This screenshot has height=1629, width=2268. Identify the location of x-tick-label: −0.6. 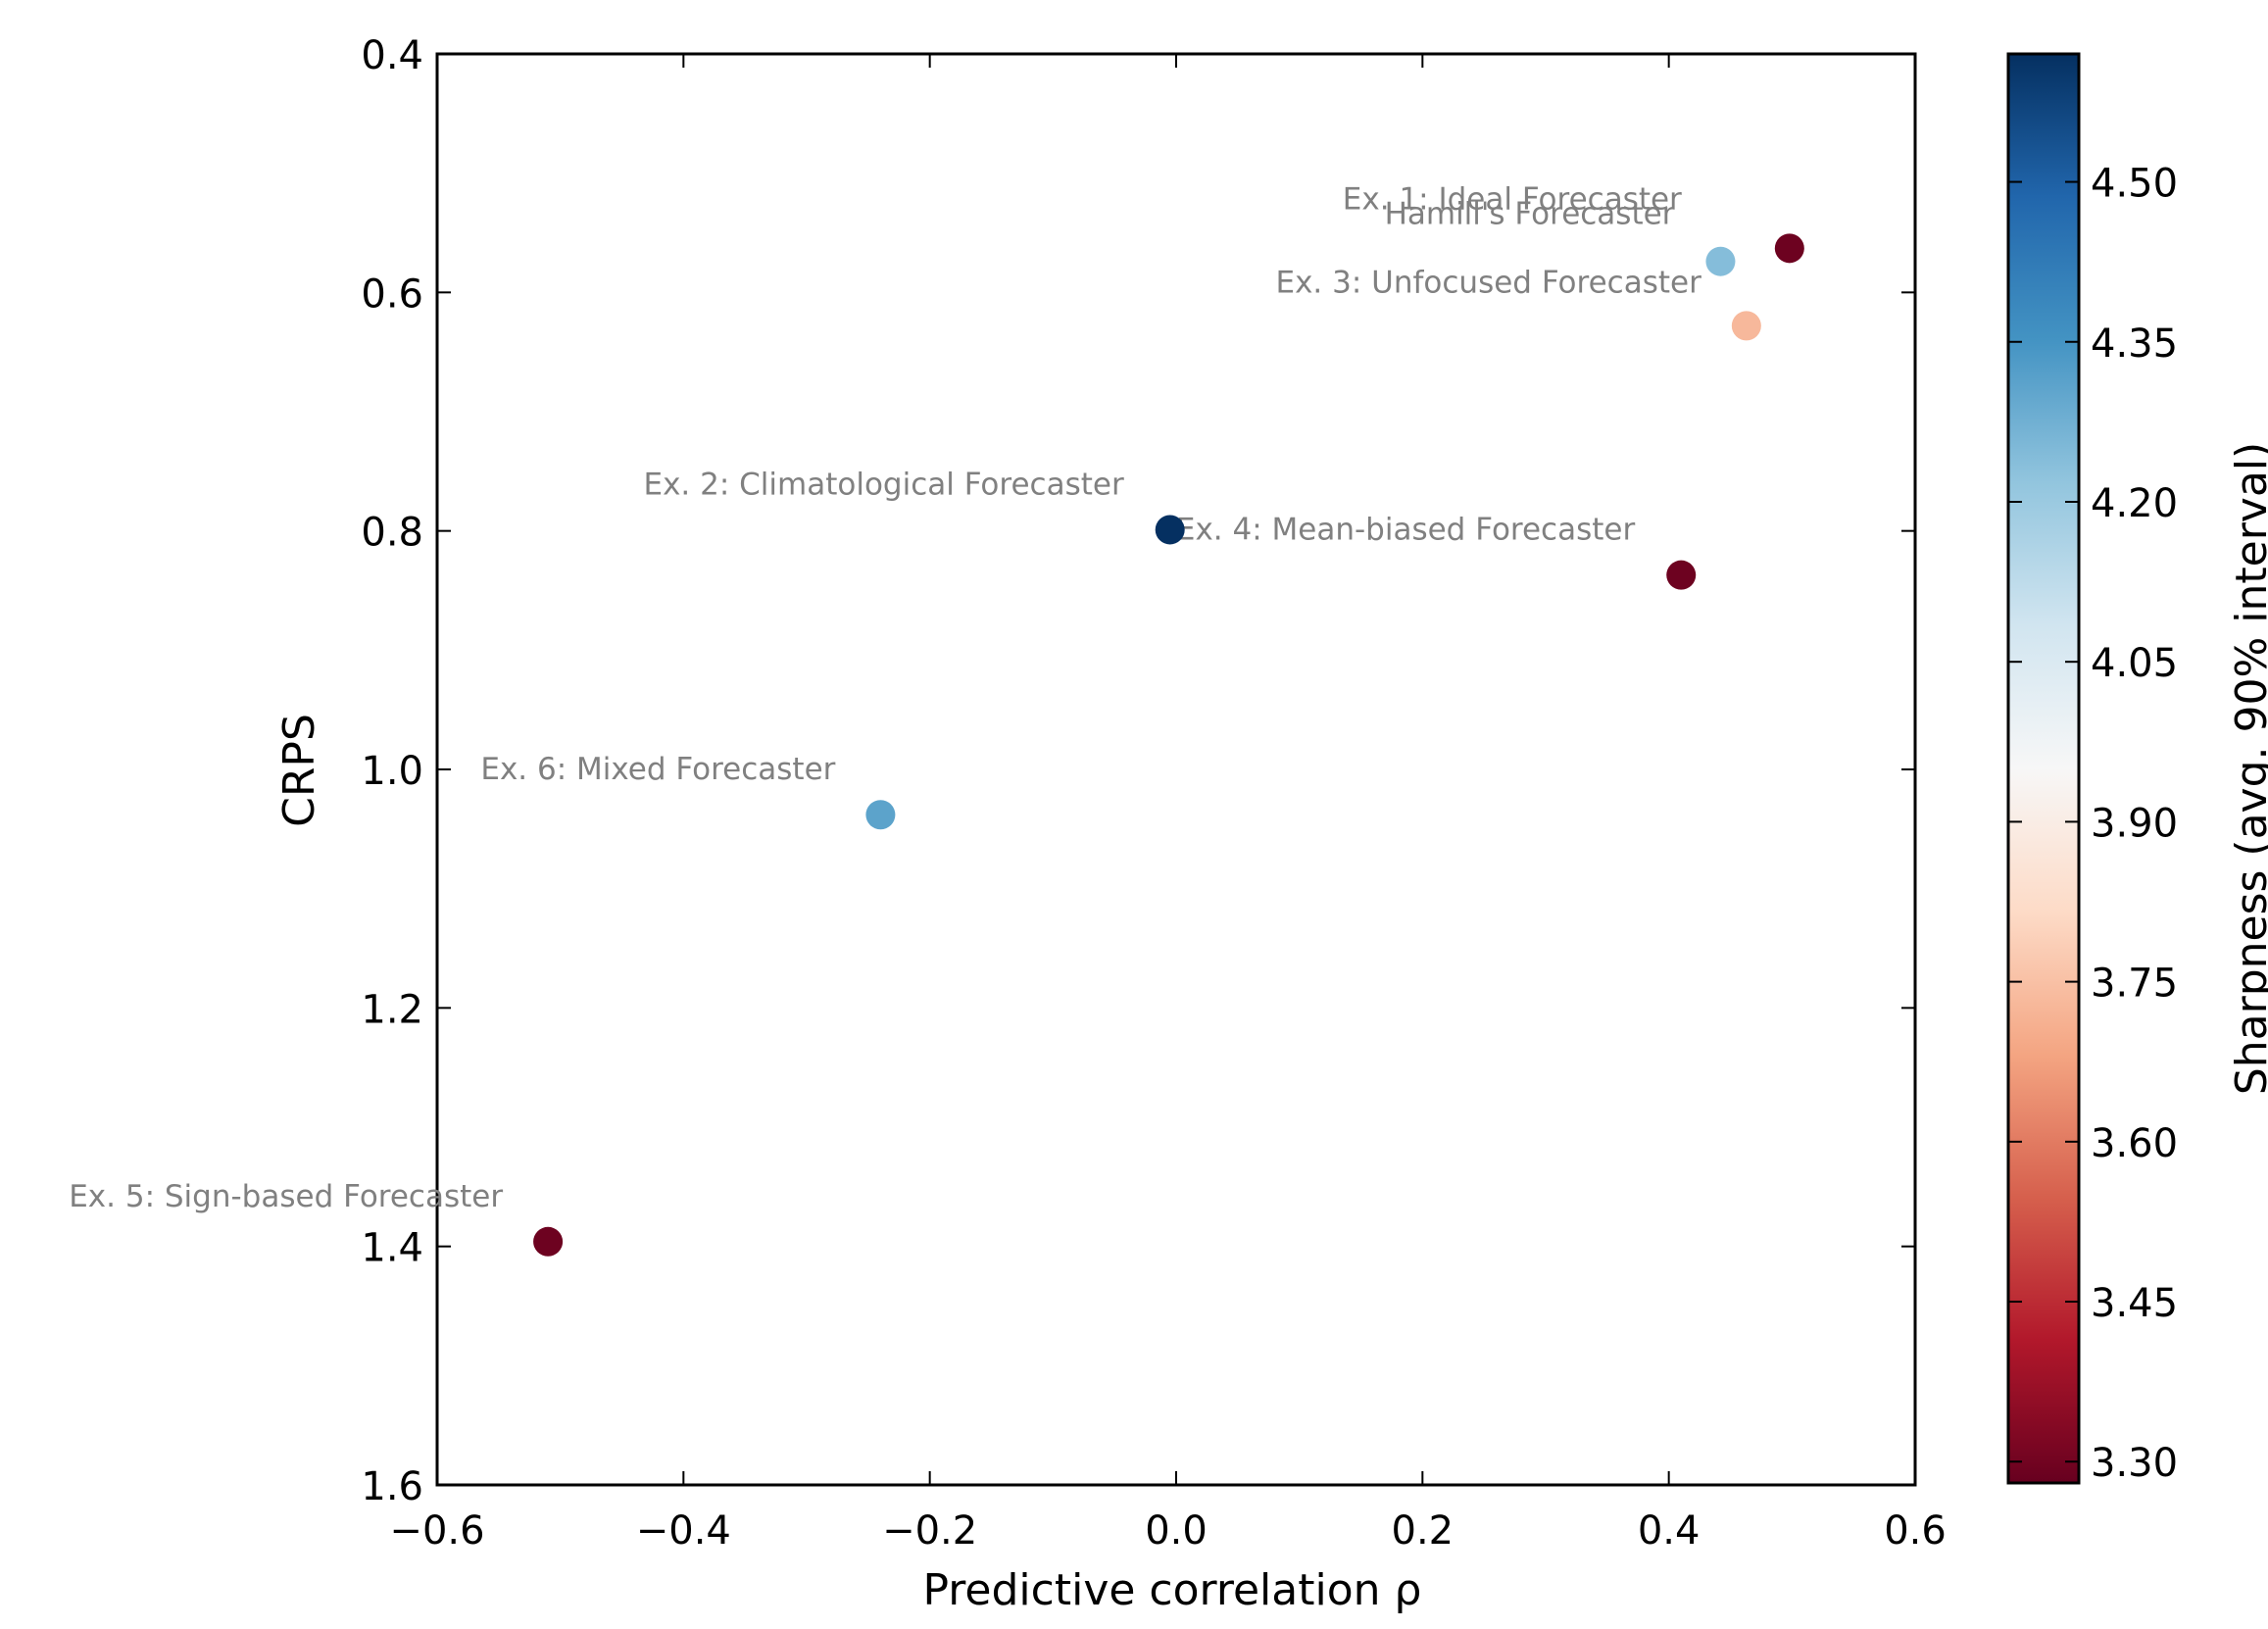
(436, 1531).